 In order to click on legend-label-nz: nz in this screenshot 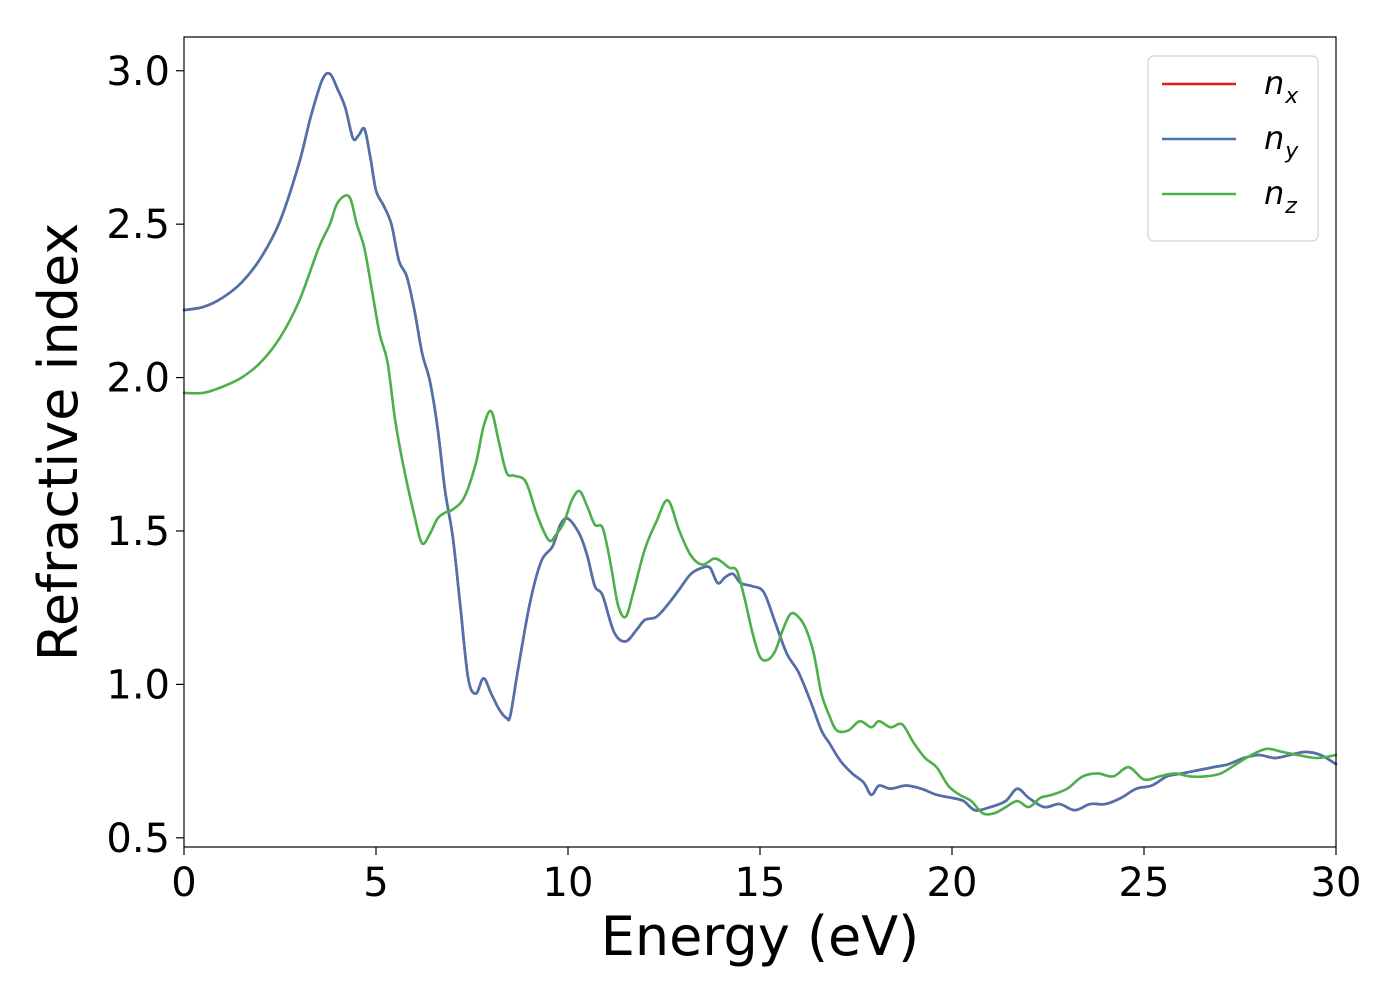, I will do `click(1280, 196)`.